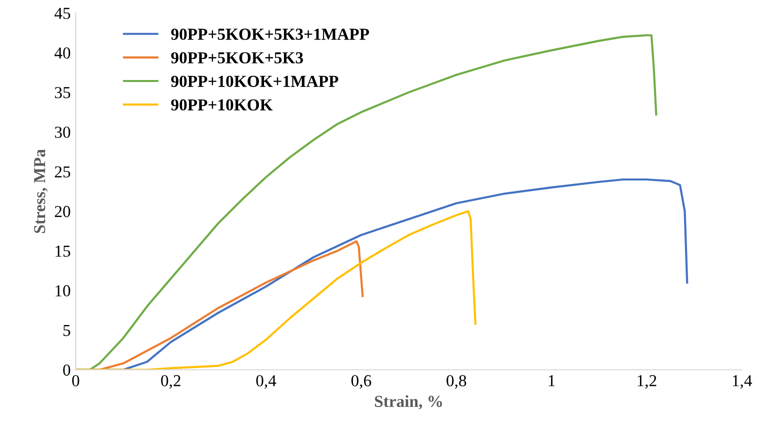 This screenshot has width=757, height=435. Describe the element at coordinates (361, 382) in the screenshot. I see `x-tick-label: 0,6` at that location.